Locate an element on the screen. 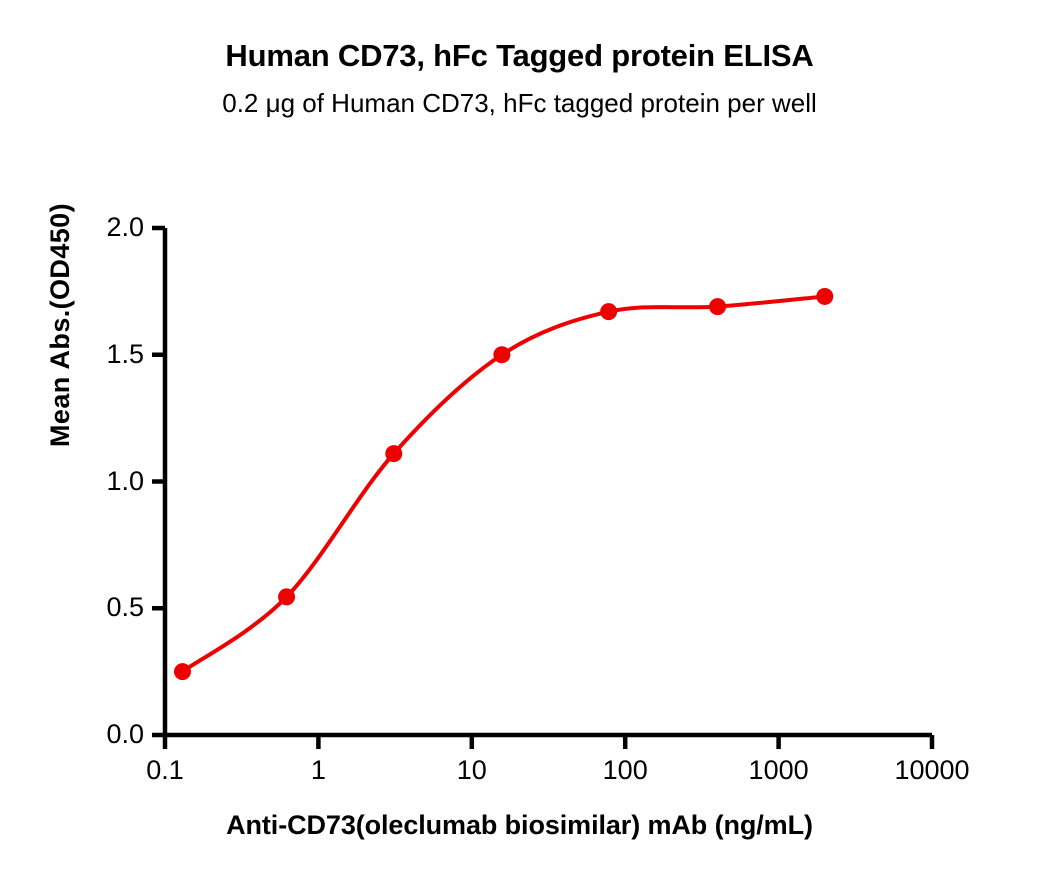 The width and height of the screenshot is (1039, 886). x-tick-label-100: 100 is located at coordinates (625, 770).